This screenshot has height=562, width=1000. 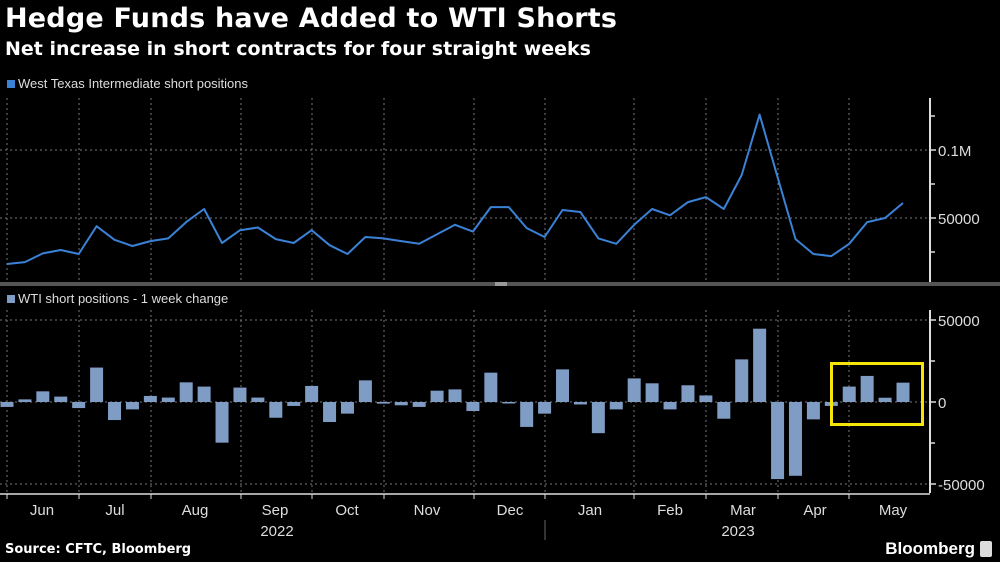 I want to click on y-tick-label: 0, so click(x=942, y=403).